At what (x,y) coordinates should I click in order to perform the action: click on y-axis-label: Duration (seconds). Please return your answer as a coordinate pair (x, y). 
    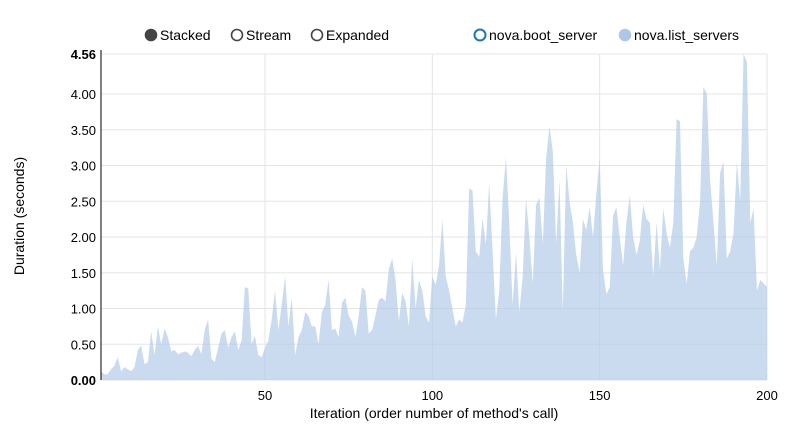
    Looking at the image, I should click on (19, 216).